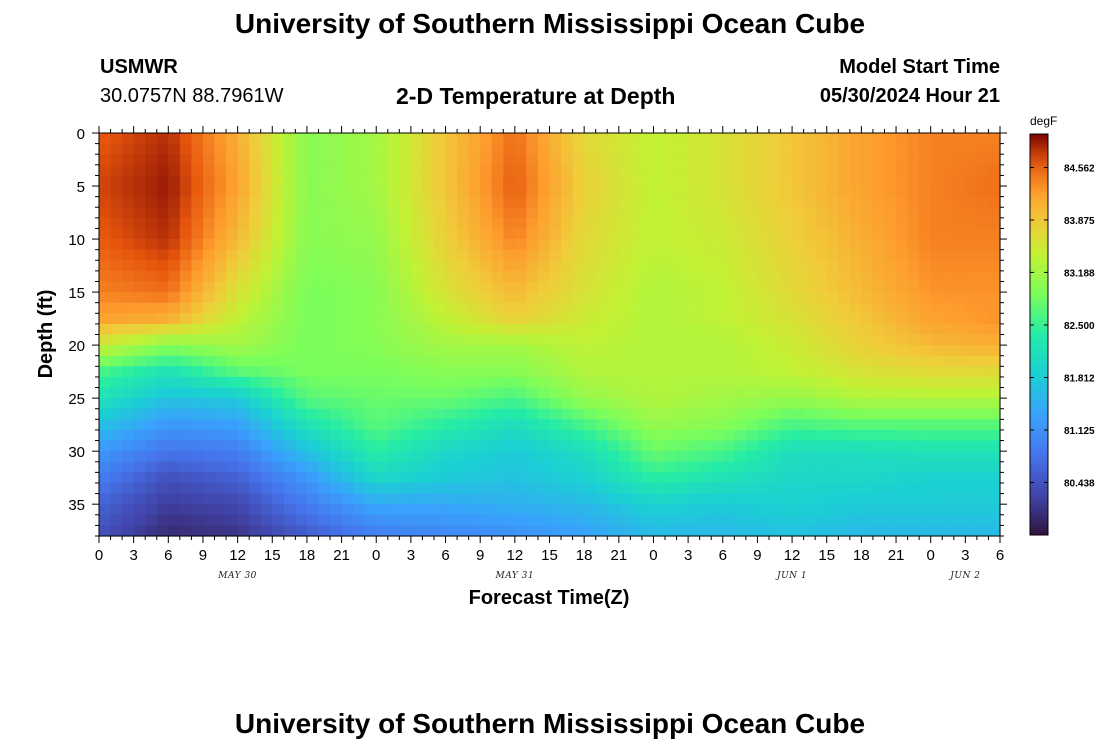 This screenshot has height=750, width=1100. Describe the element at coordinates (515, 576) in the screenshot. I see `date-label: MAY 31` at that location.